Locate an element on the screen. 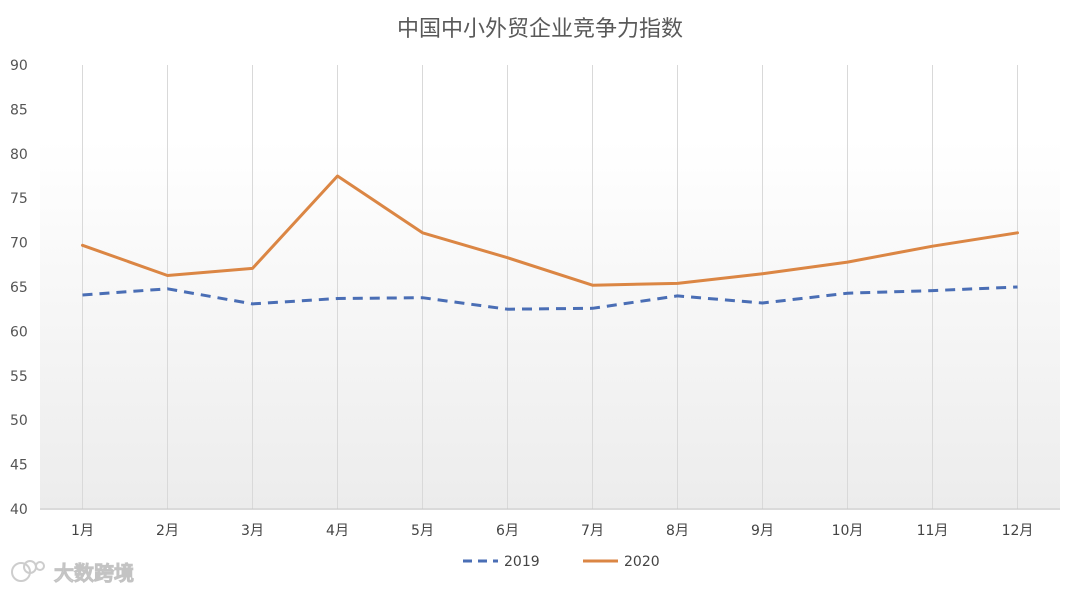 The width and height of the screenshot is (1080, 592). x-tick-label: 12月 is located at coordinates (1018, 531).